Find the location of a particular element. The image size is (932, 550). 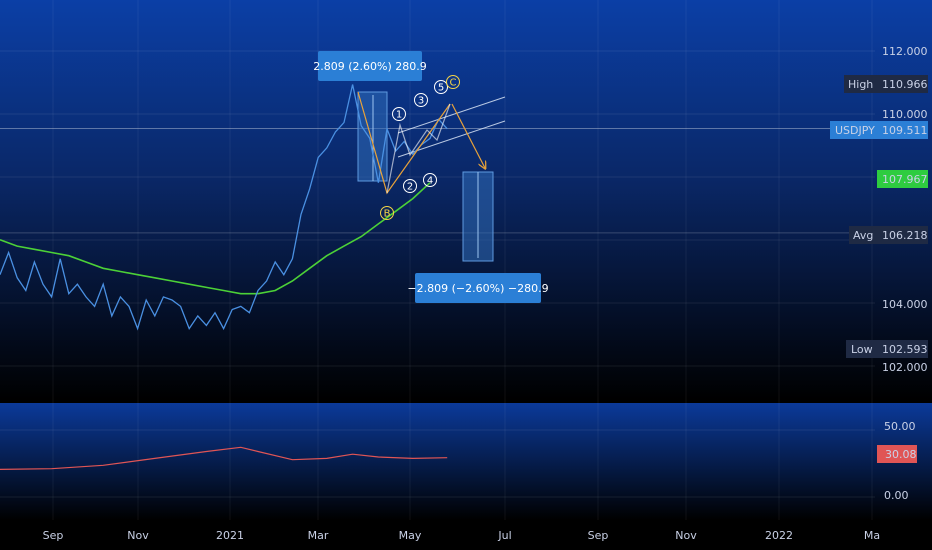

wave-marker-3-label: 3 is located at coordinates (421, 101).